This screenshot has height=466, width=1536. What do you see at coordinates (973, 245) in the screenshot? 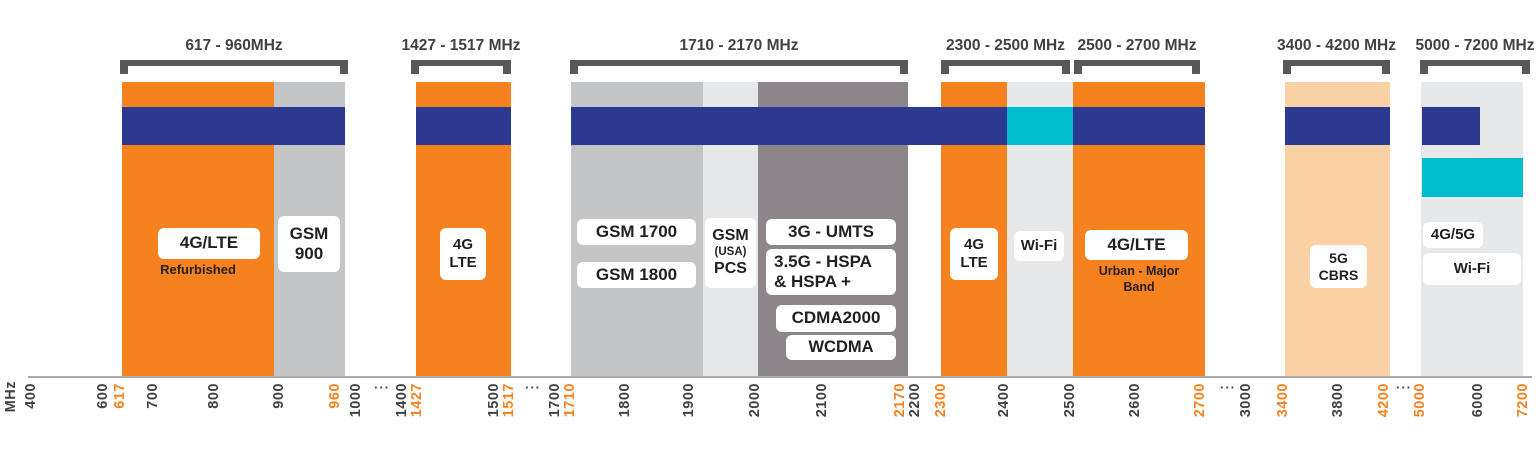
I see `label-line: 4G` at bounding box center [973, 245].